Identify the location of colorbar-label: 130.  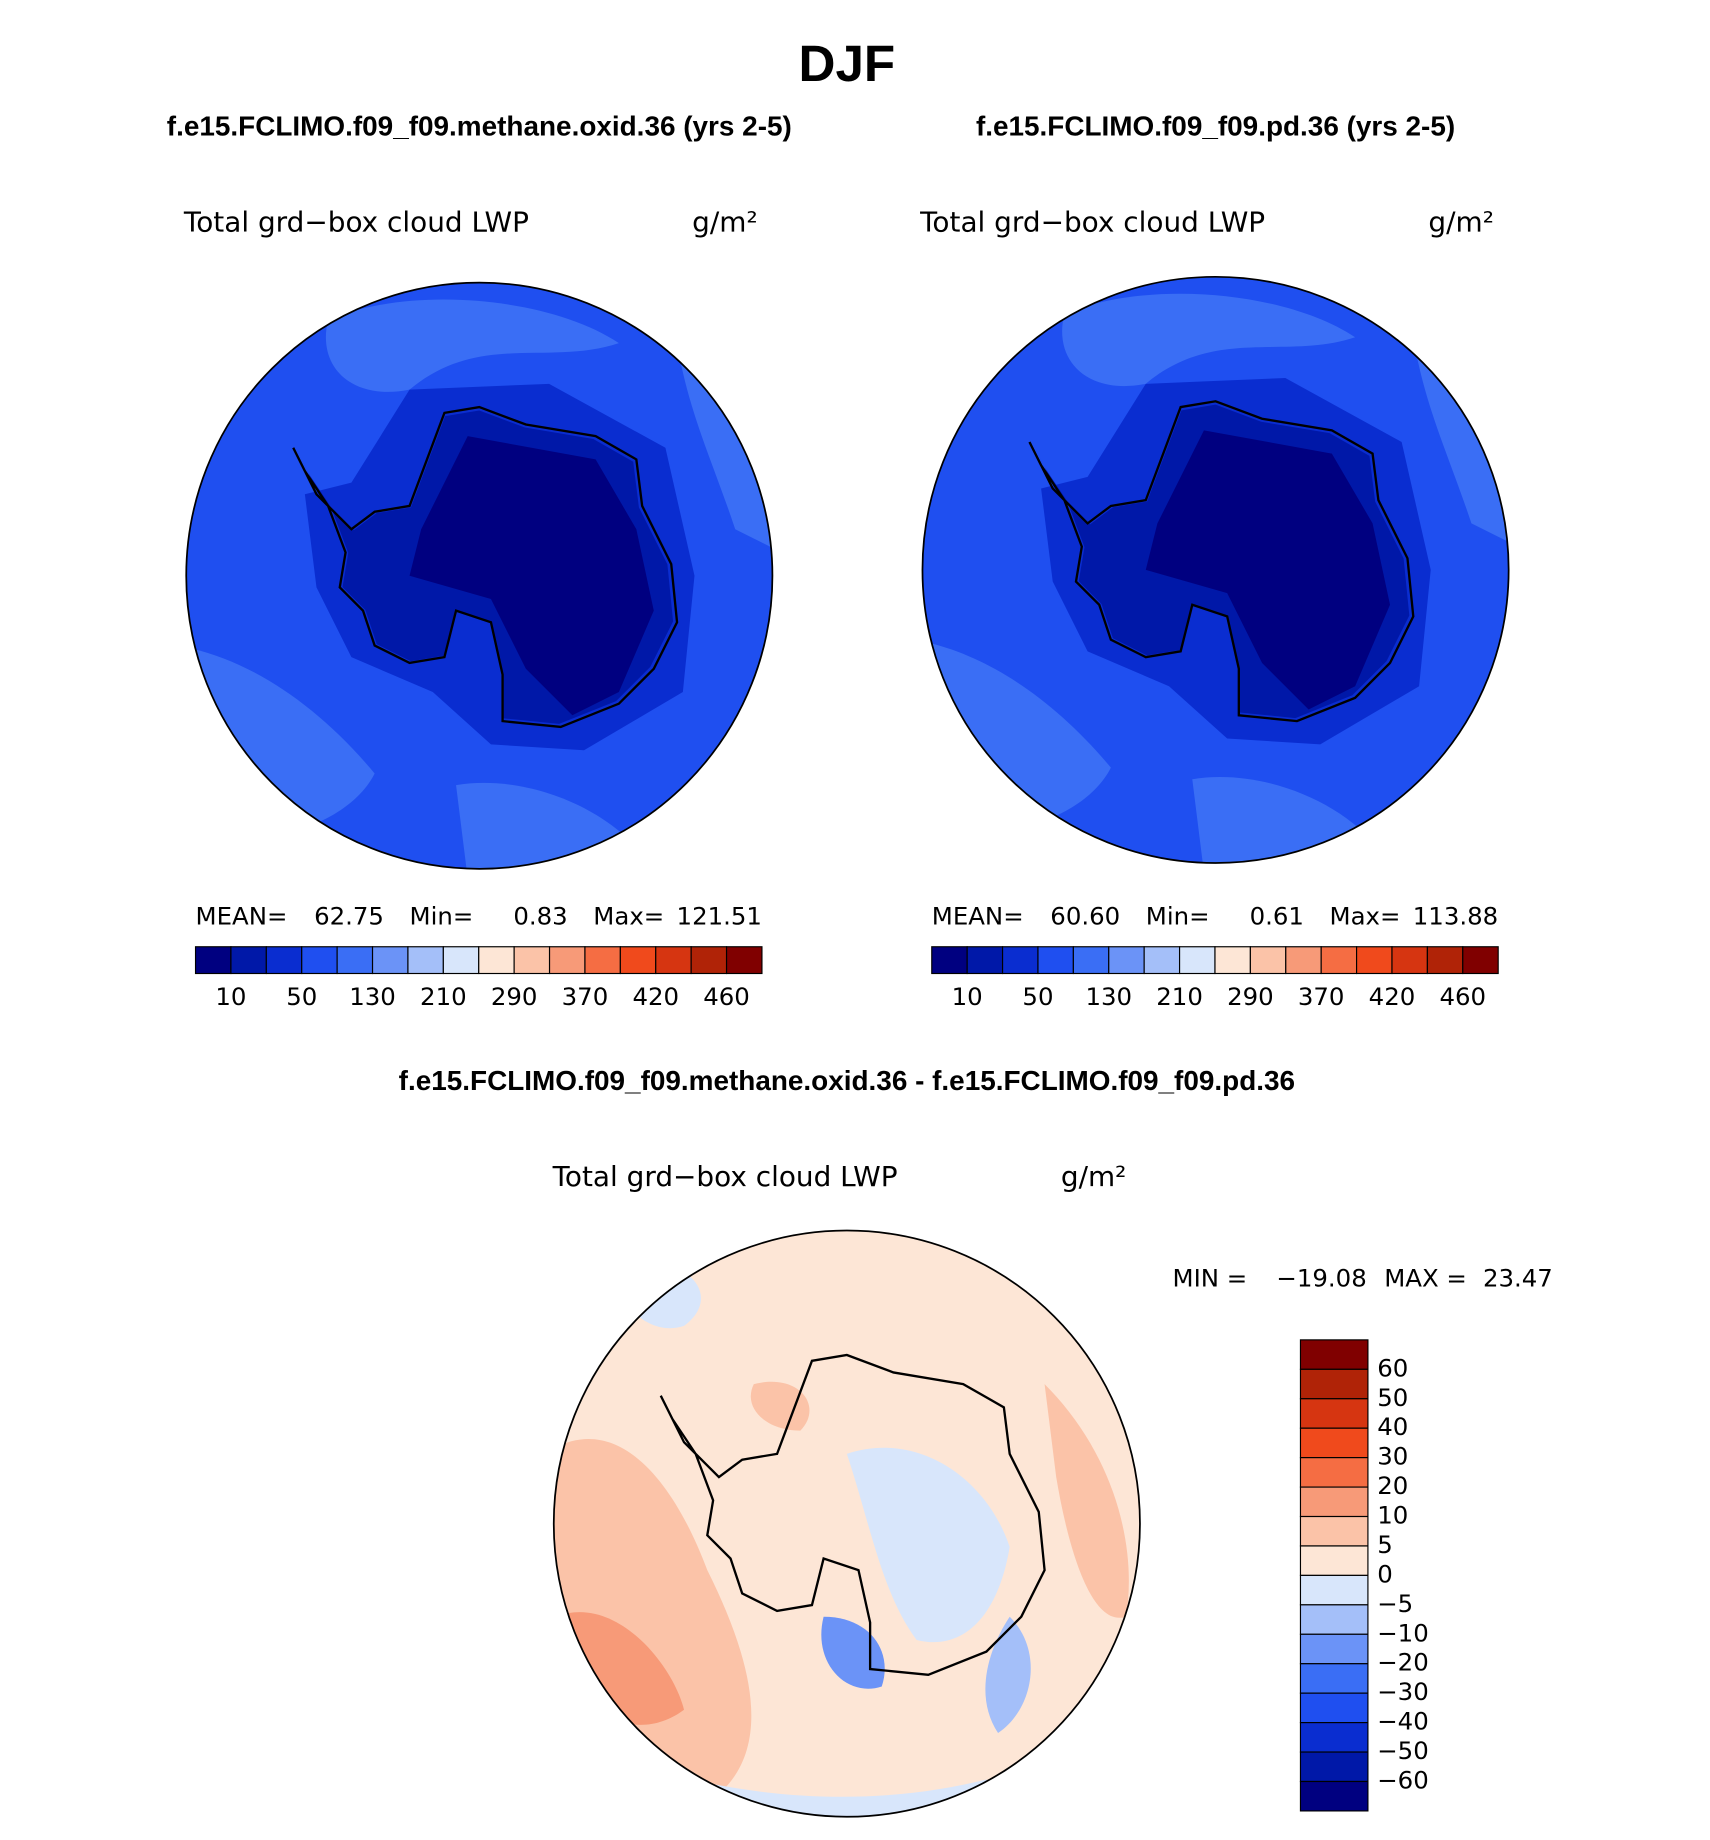
(1108, 996).